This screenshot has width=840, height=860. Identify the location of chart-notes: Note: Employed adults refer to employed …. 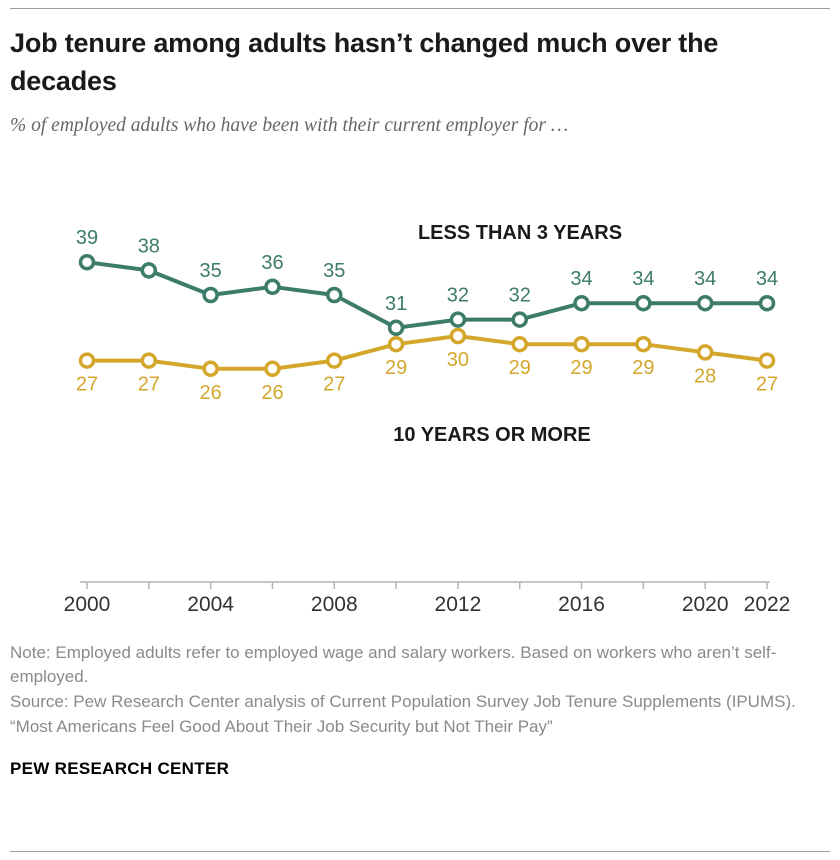
(420, 690).